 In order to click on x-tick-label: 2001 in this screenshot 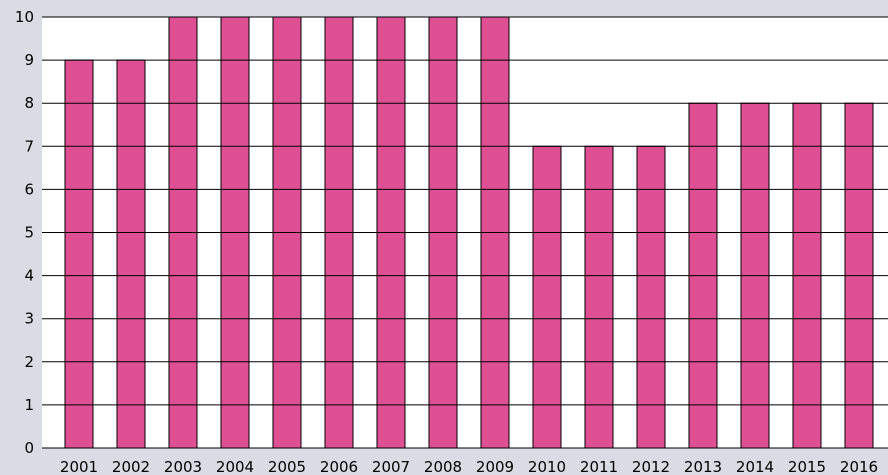, I will do `click(79, 466)`.